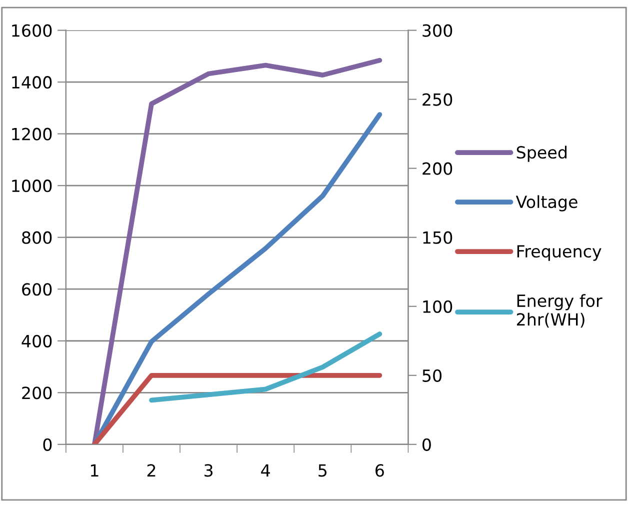 The height and width of the screenshot is (505, 628). What do you see at coordinates (322, 470) in the screenshot?
I see `x-tick-label: 5` at bounding box center [322, 470].